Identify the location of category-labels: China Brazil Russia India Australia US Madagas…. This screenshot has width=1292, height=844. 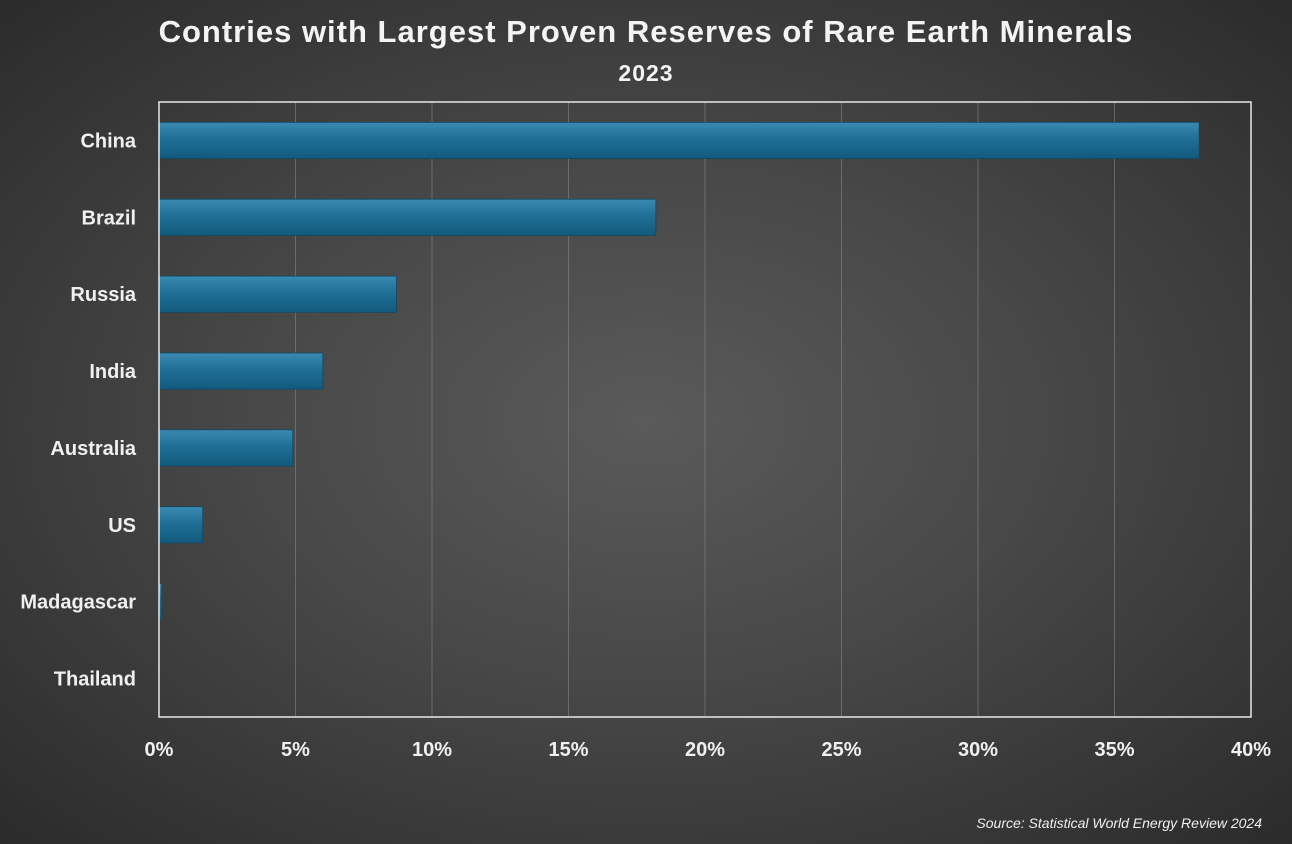
(78, 410).